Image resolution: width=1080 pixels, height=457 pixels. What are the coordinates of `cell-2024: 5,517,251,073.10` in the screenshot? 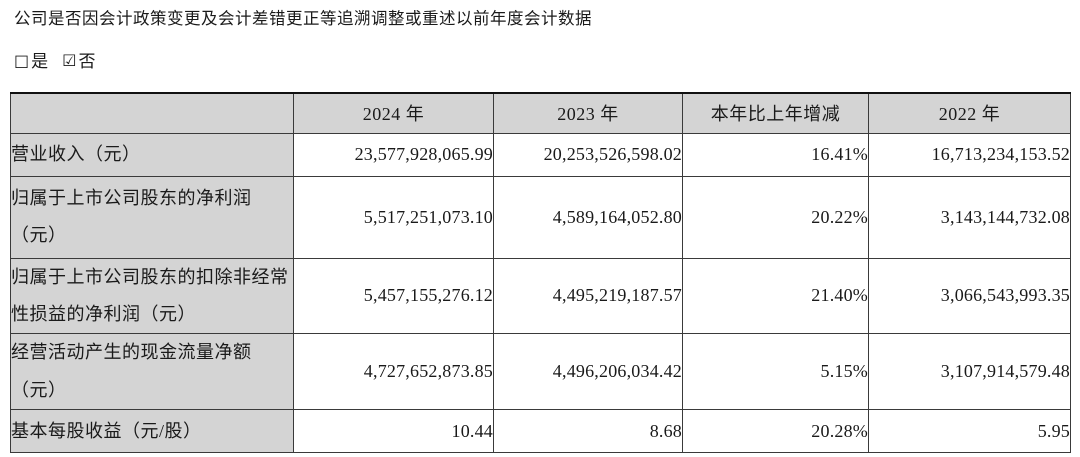 It's located at (393, 217).